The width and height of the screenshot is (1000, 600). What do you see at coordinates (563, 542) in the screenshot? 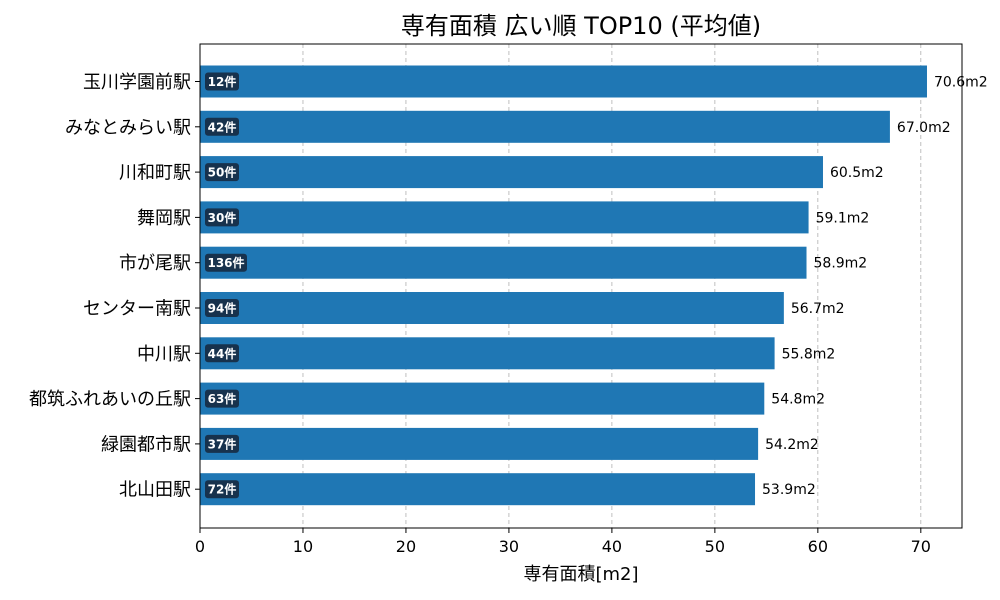
I see `x-axis-ticks: 0 10 20 30 40 50 60 70` at bounding box center [563, 542].